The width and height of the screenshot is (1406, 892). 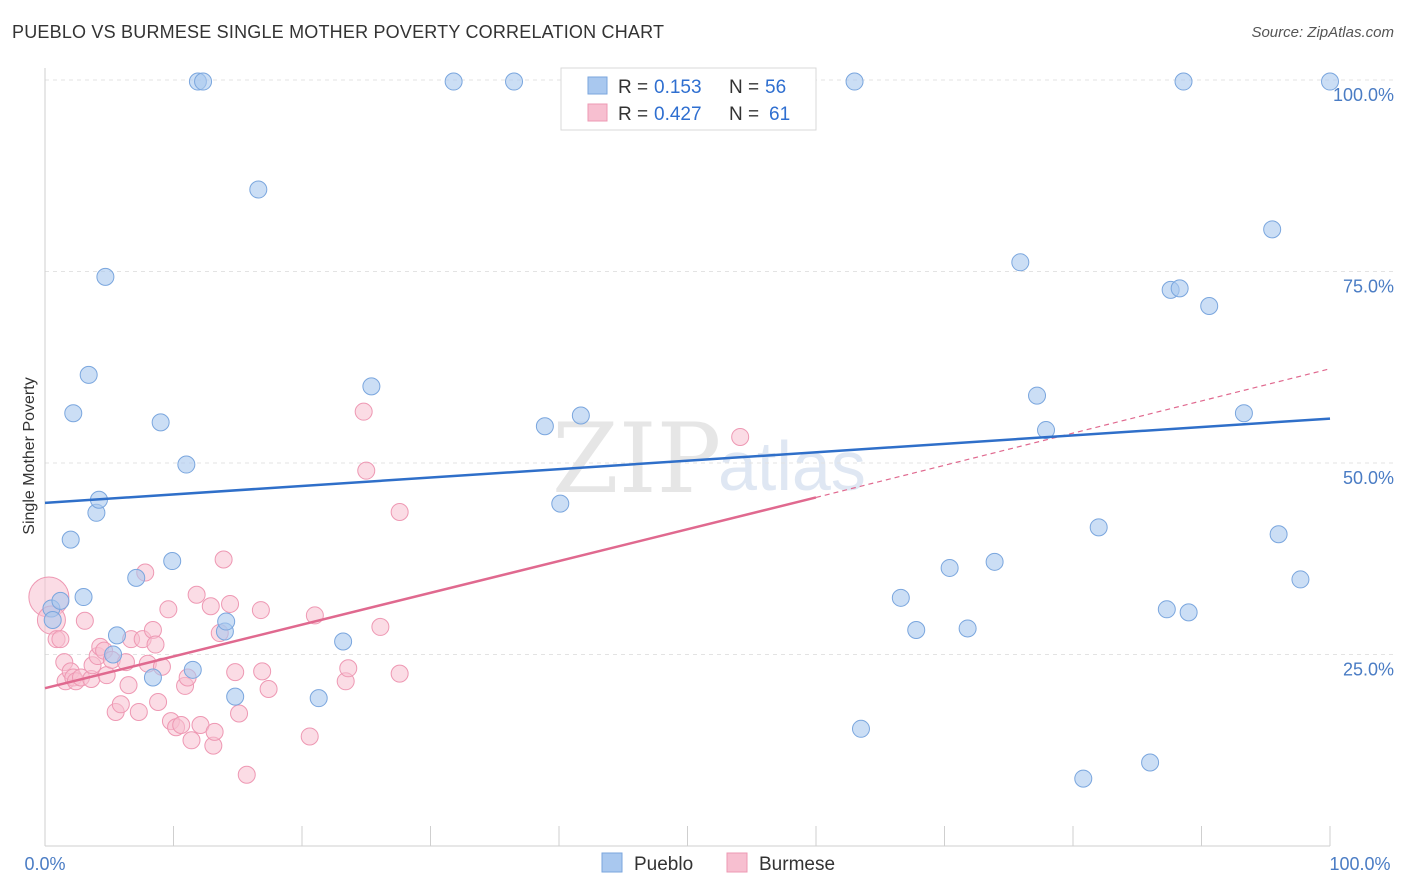 What do you see at coordinates (1368, 478) in the screenshot?
I see `y-tick-label-50: 50.0%` at bounding box center [1368, 478].